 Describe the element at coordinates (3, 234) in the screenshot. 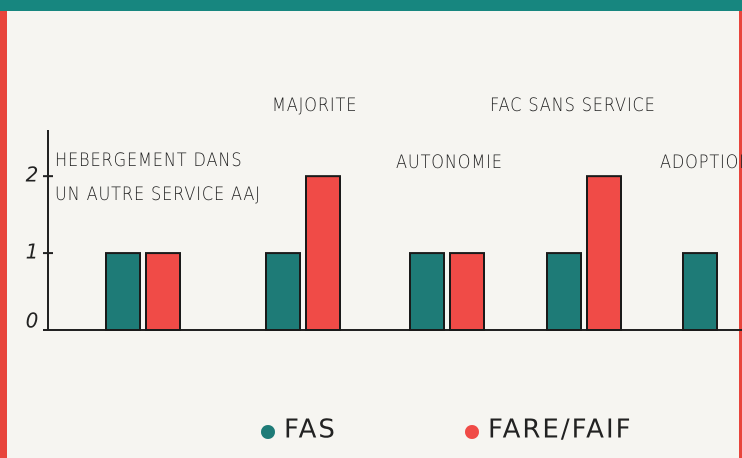

I see `left-border` at that location.